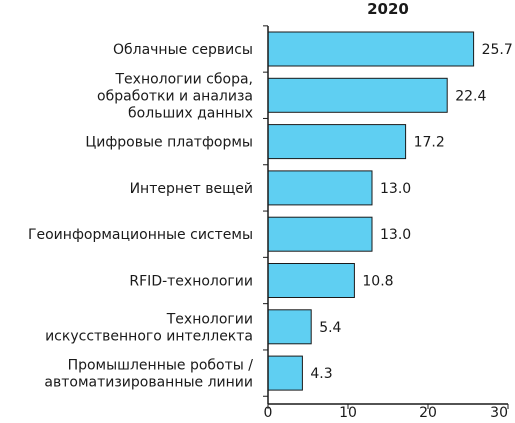 The width and height of the screenshot is (515, 423). I want to click on category-label: Геоинформационные системы, so click(140, 235).